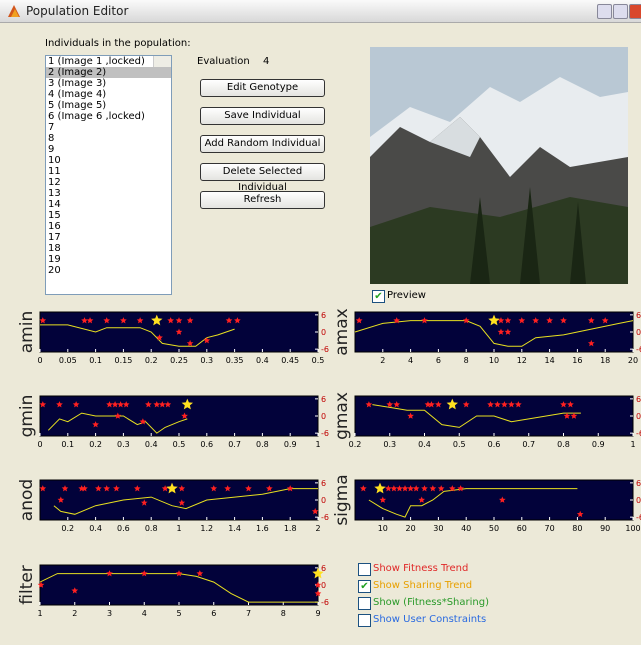 The width and height of the screenshot is (641, 645). What do you see at coordinates (54, 215) in the screenshot?
I see `list-item: 15` at bounding box center [54, 215].